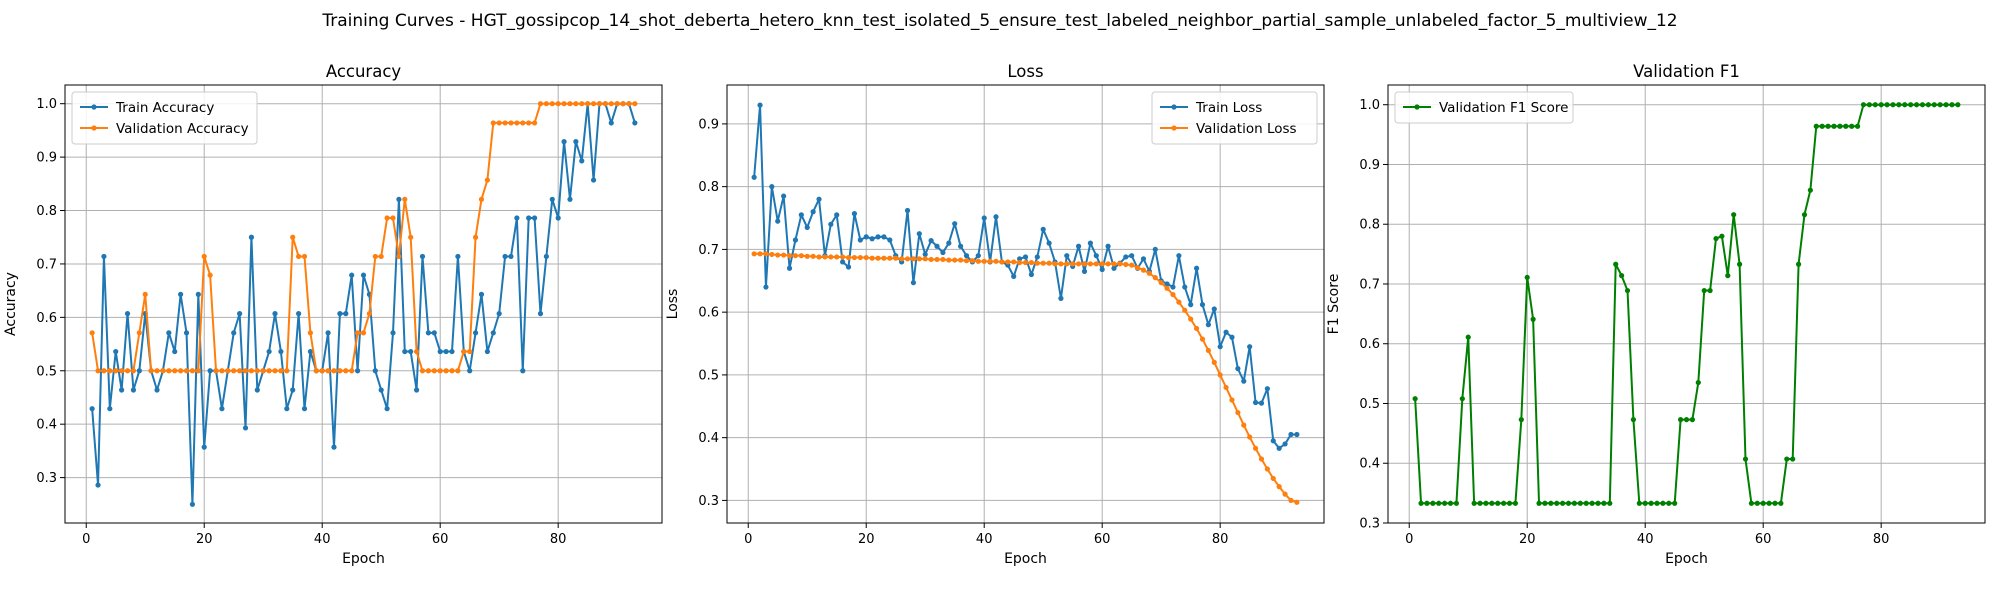 Image resolution: width=2000 pixels, height=600 pixels. What do you see at coordinates (46, 425) in the screenshot?
I see `y-tick-label: 0.4` at bounding box center [46, 425].